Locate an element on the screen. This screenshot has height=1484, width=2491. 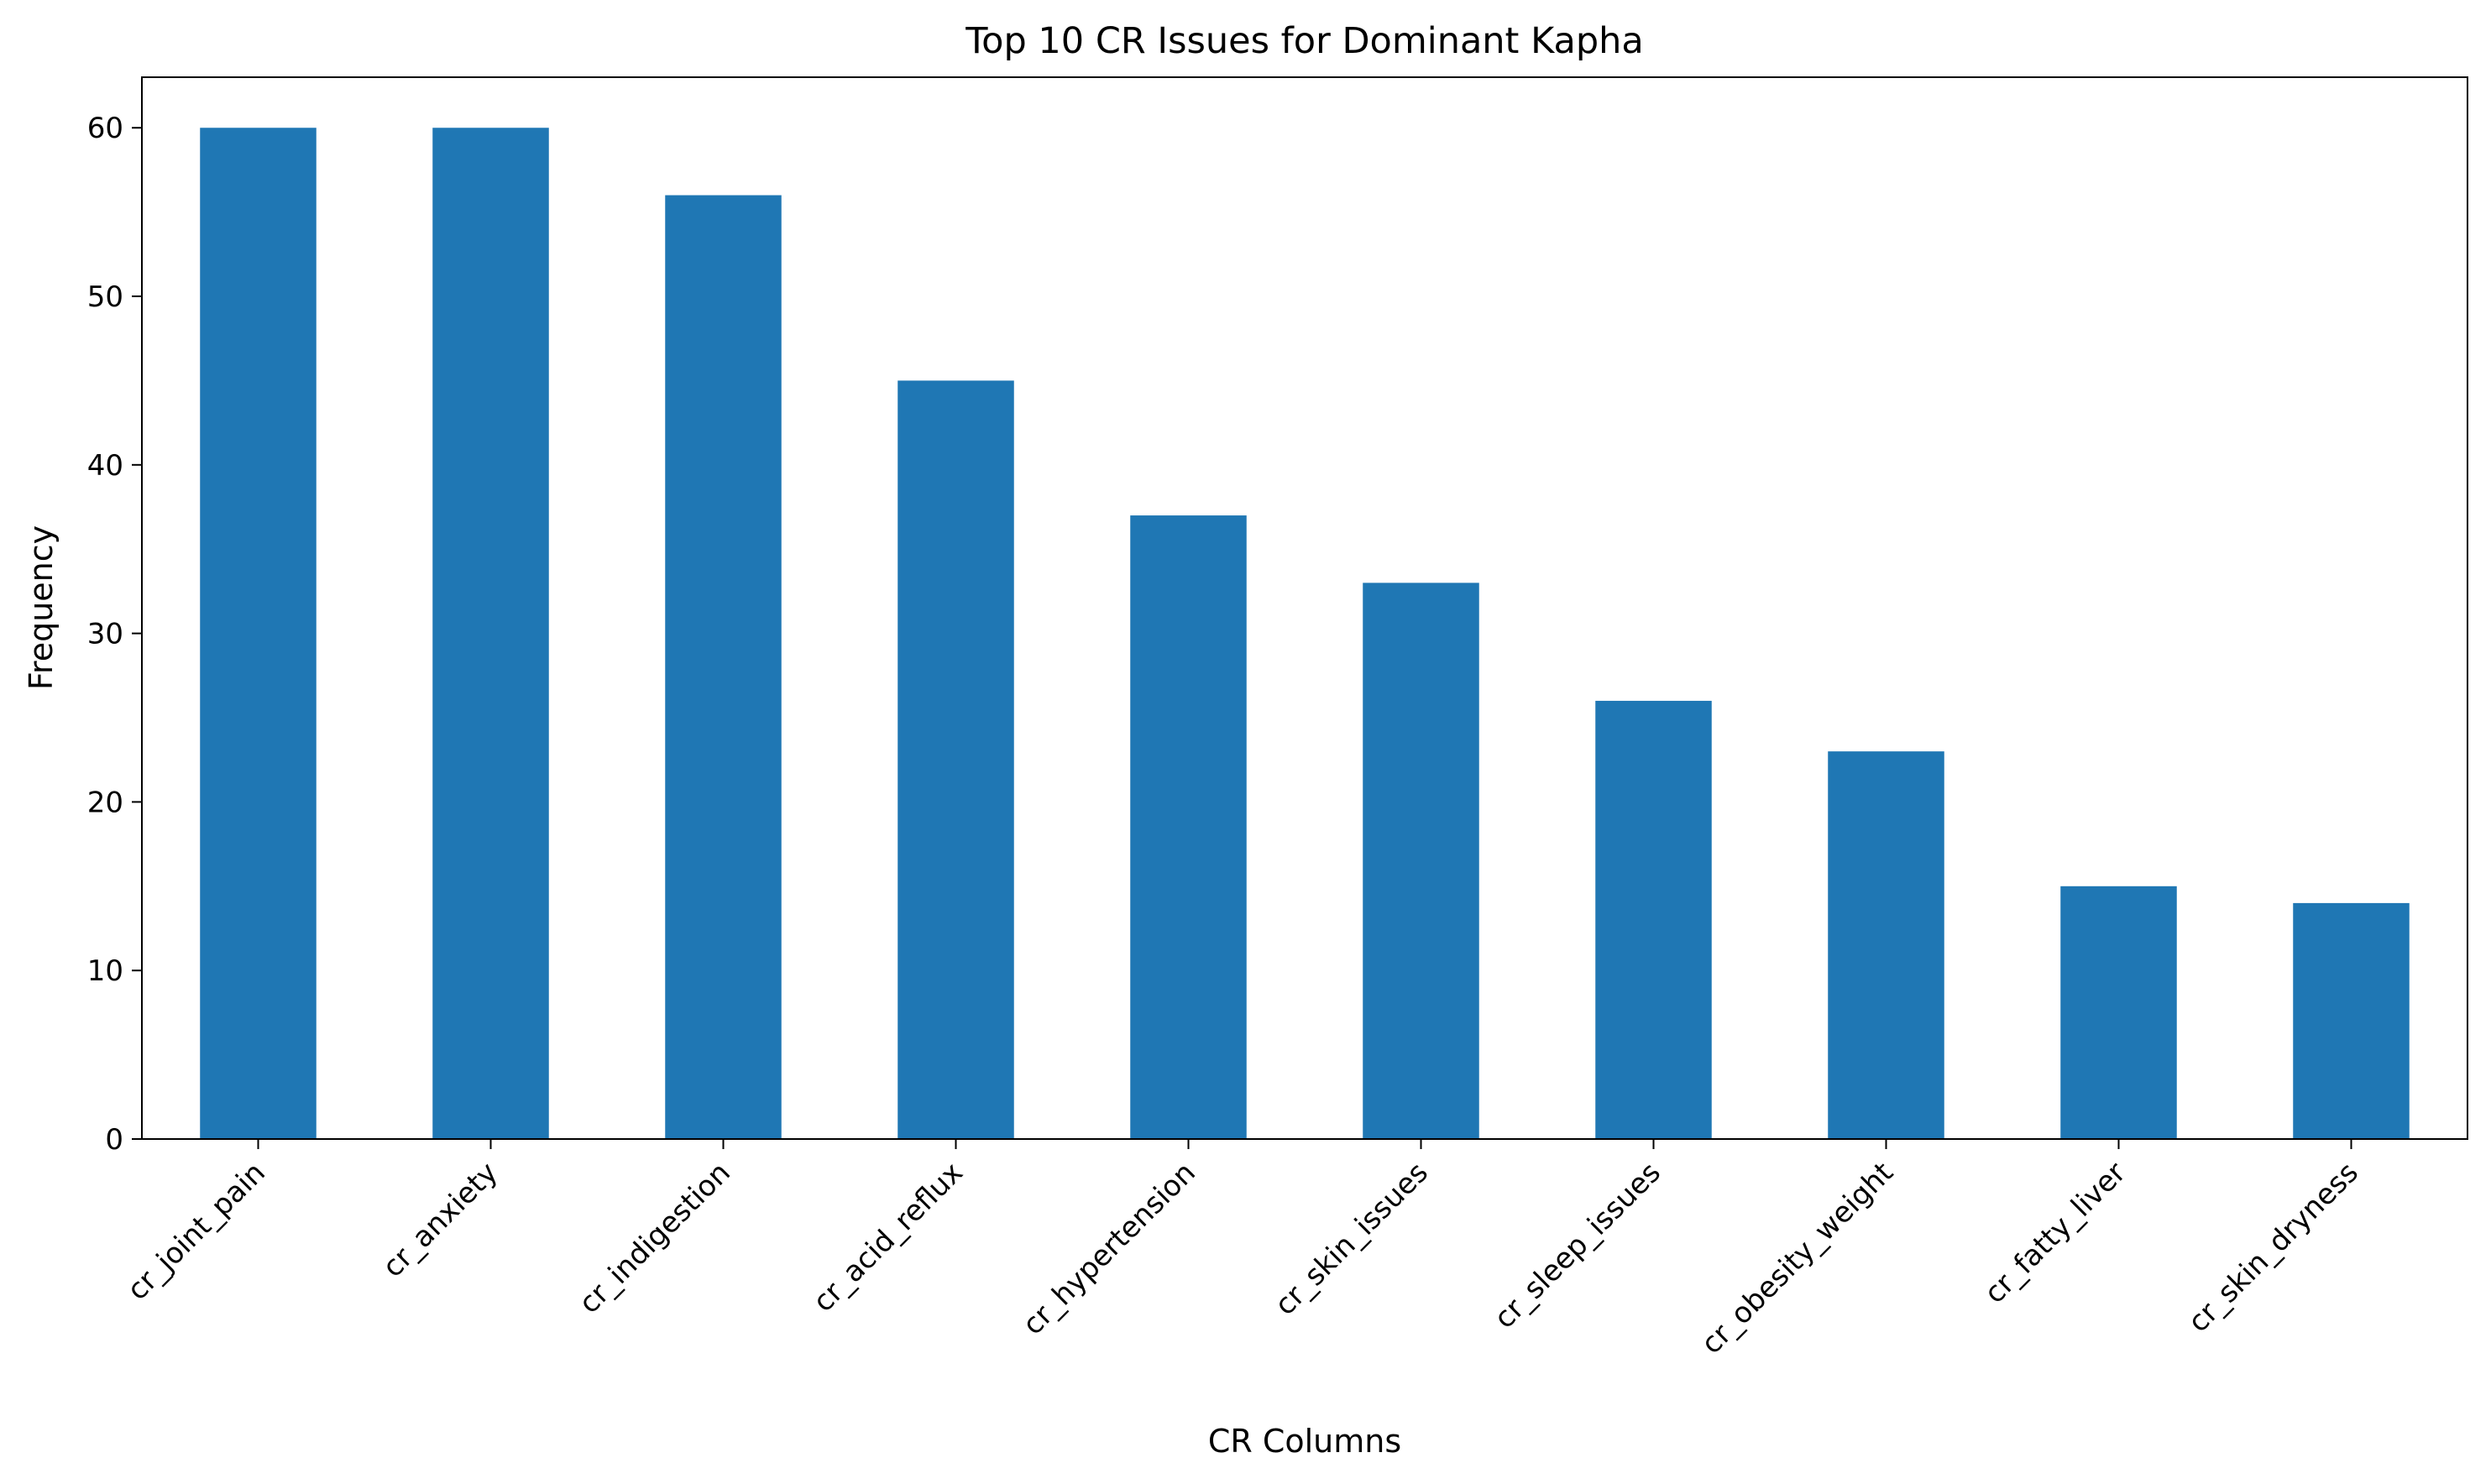
y-tick-label: 50 is located at coordinates (105, 297).